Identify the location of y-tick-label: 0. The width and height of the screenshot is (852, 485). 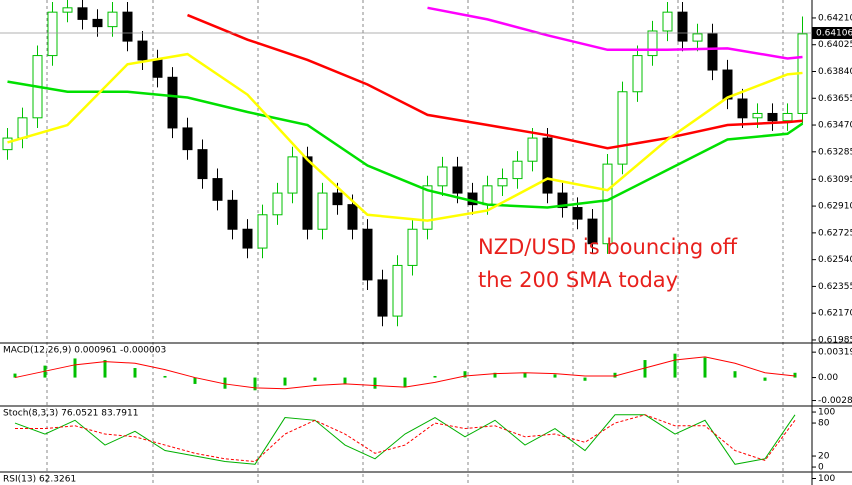
(821, 468).